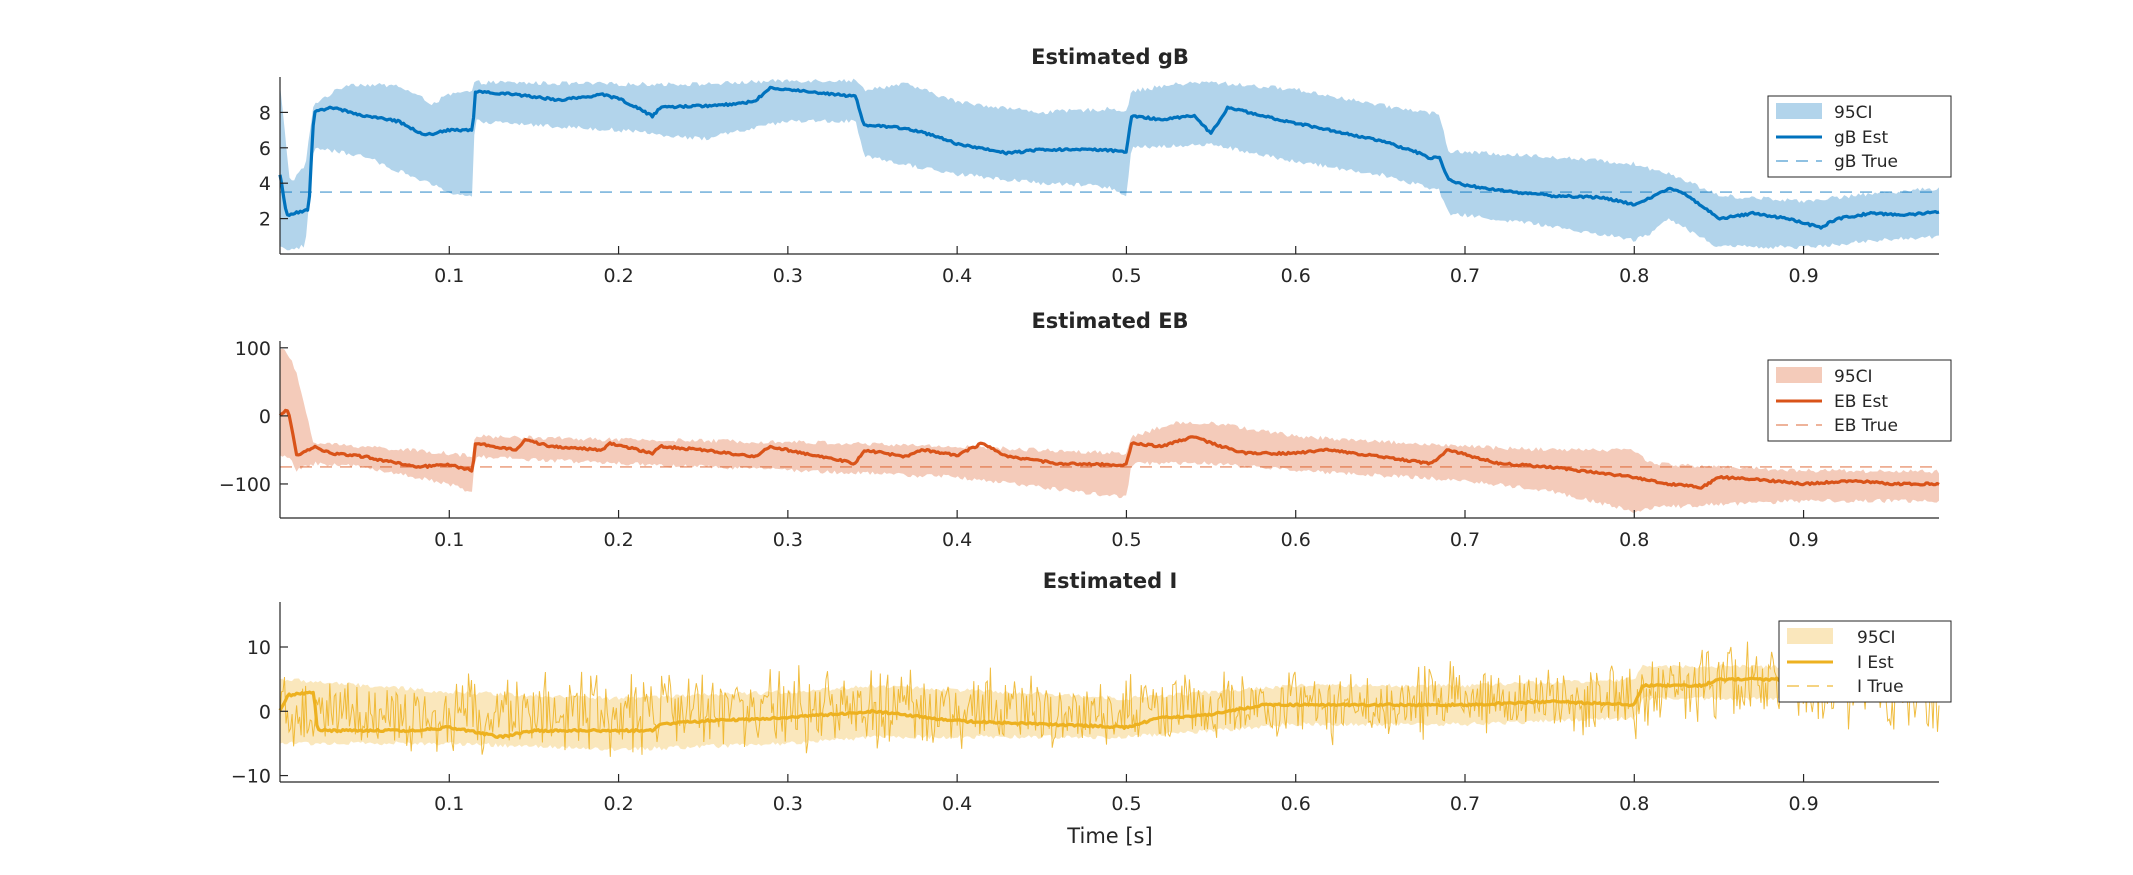 The height and width of the screenshot is (875, 2133). What do you see at coordinates (1866, 162) in the screenshot?
I see `legend-label-true: gB True` at bounding box center [1866, 162].